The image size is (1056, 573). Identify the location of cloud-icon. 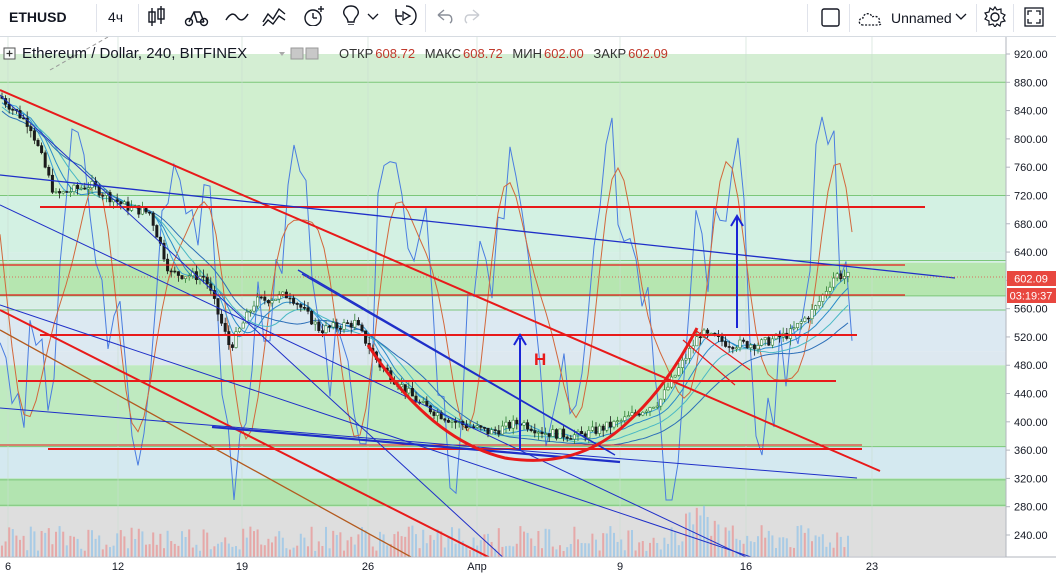
(869, 19).